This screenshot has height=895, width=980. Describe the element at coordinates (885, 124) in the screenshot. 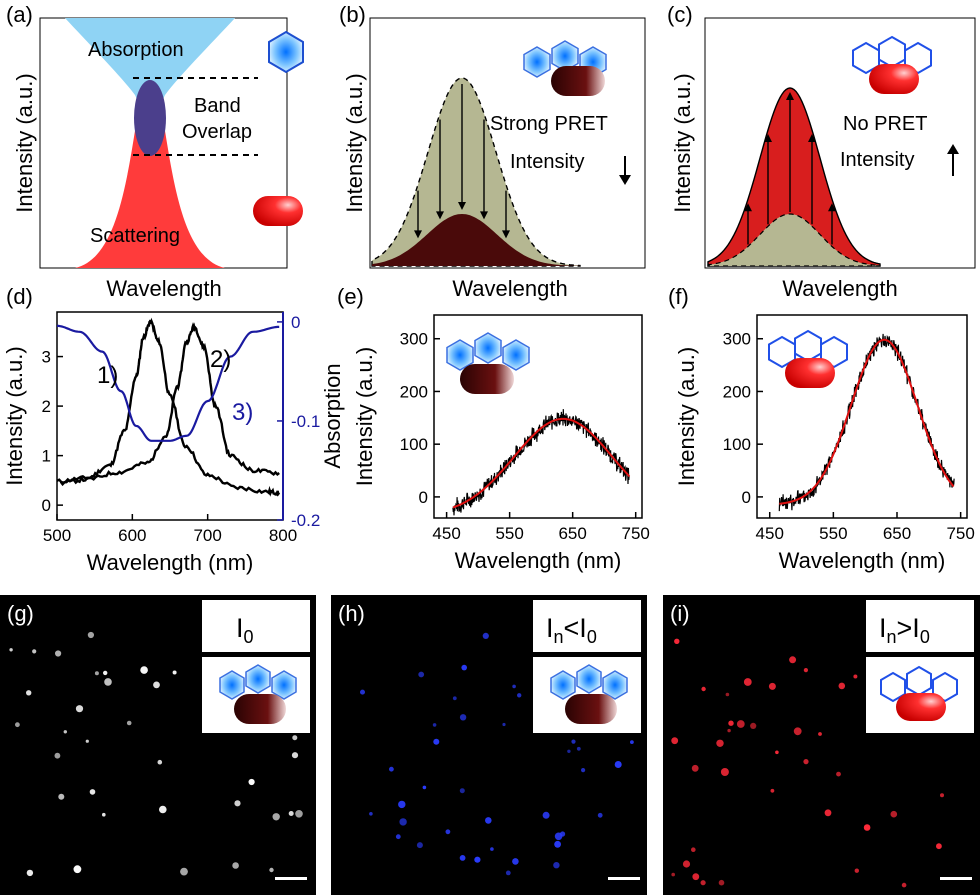

I see `label-no-pret: No PRET` at that location.